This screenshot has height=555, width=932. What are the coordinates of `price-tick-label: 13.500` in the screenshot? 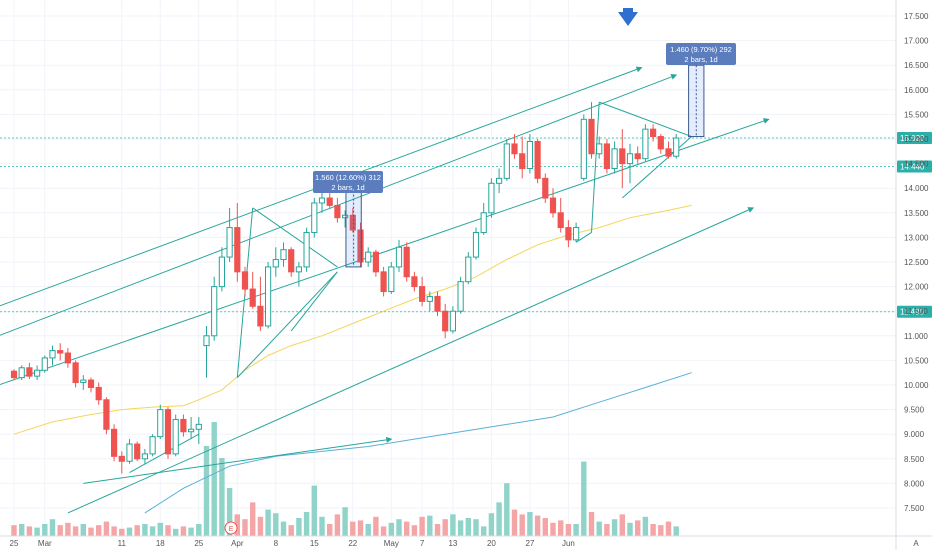 It's located at (916, 213).